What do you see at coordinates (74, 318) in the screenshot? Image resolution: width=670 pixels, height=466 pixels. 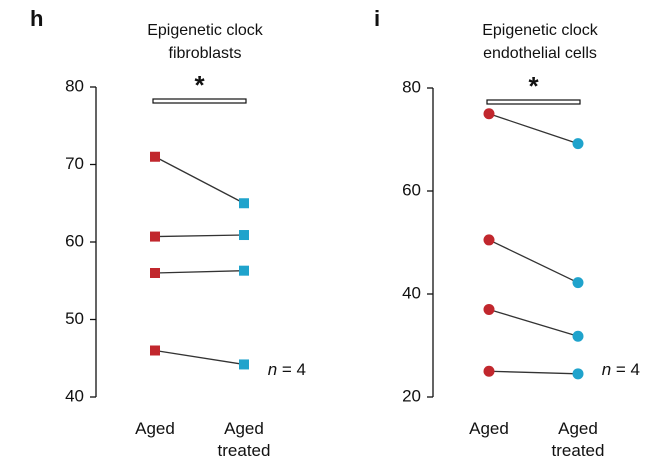 I see `y-tick-label: 50` at bounding box center [74, 318].